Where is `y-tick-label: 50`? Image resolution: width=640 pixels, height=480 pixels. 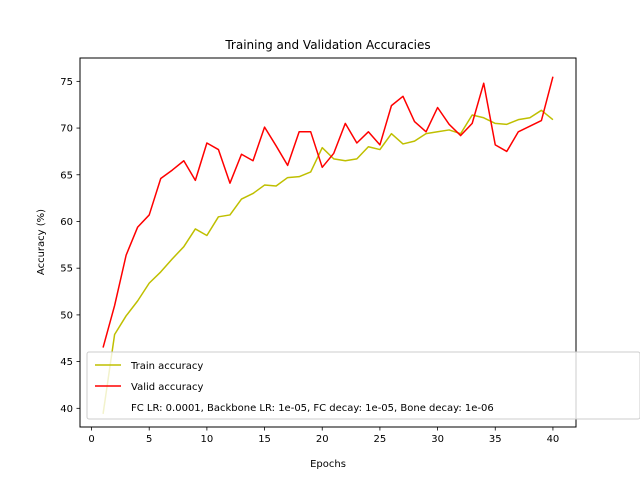
y-tick-label: 50 is located at coordinates (66, 315).